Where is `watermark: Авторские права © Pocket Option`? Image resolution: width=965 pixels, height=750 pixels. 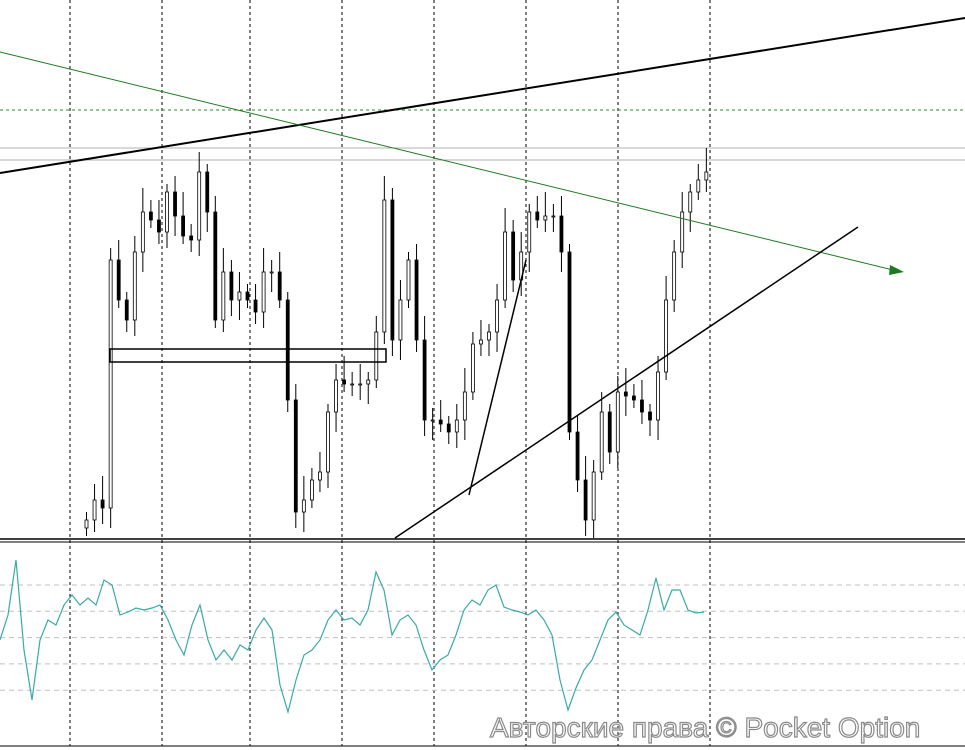 watermark: Авторские права © Pocket Option is located at coordinates (705, 727).